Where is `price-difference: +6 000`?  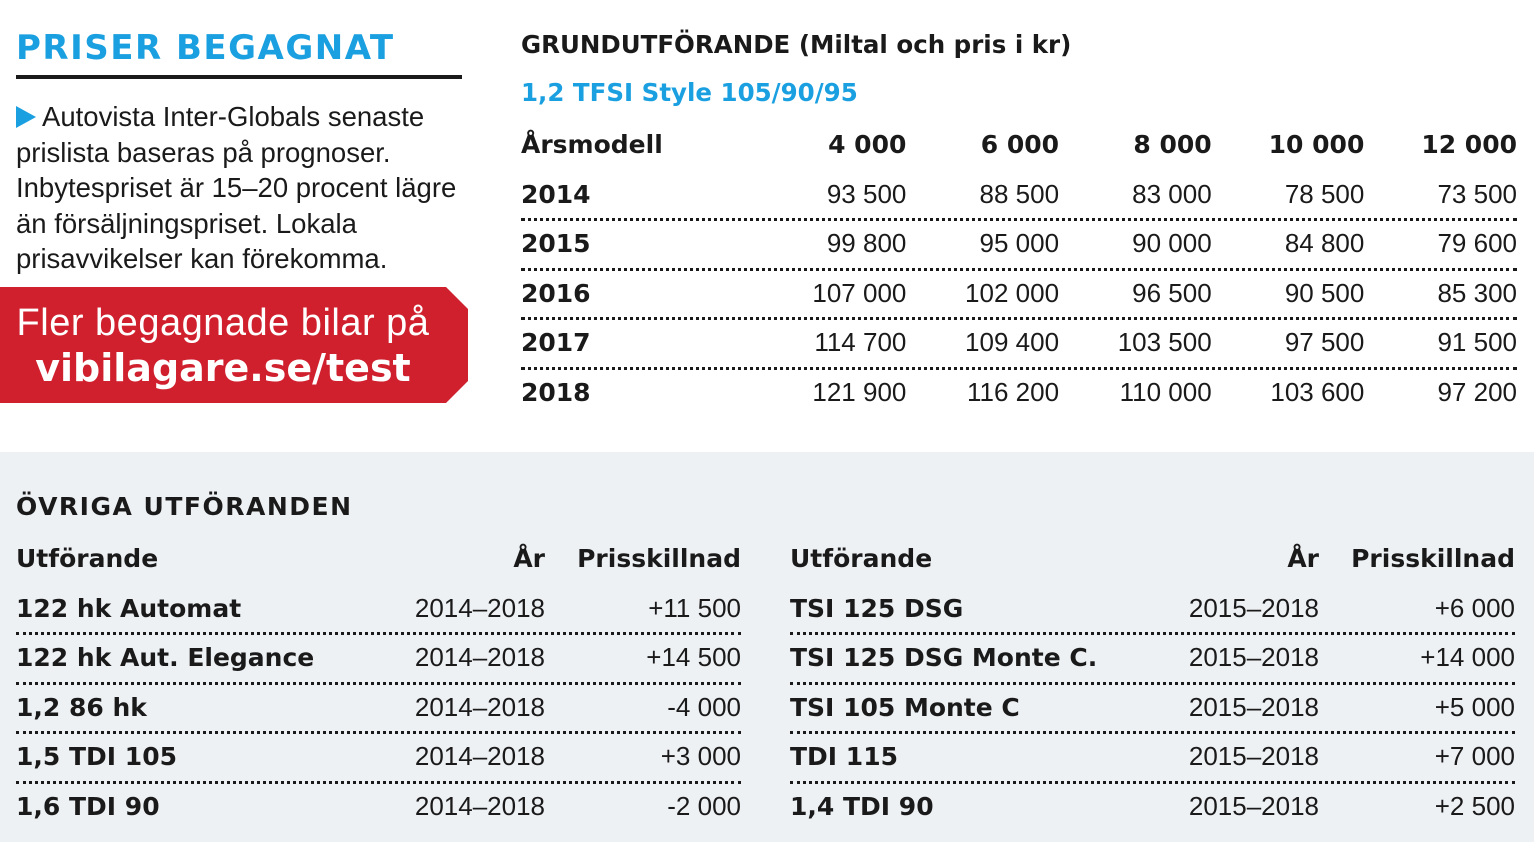 price-difference: +6 000 is located at coordinates (1474, 607).